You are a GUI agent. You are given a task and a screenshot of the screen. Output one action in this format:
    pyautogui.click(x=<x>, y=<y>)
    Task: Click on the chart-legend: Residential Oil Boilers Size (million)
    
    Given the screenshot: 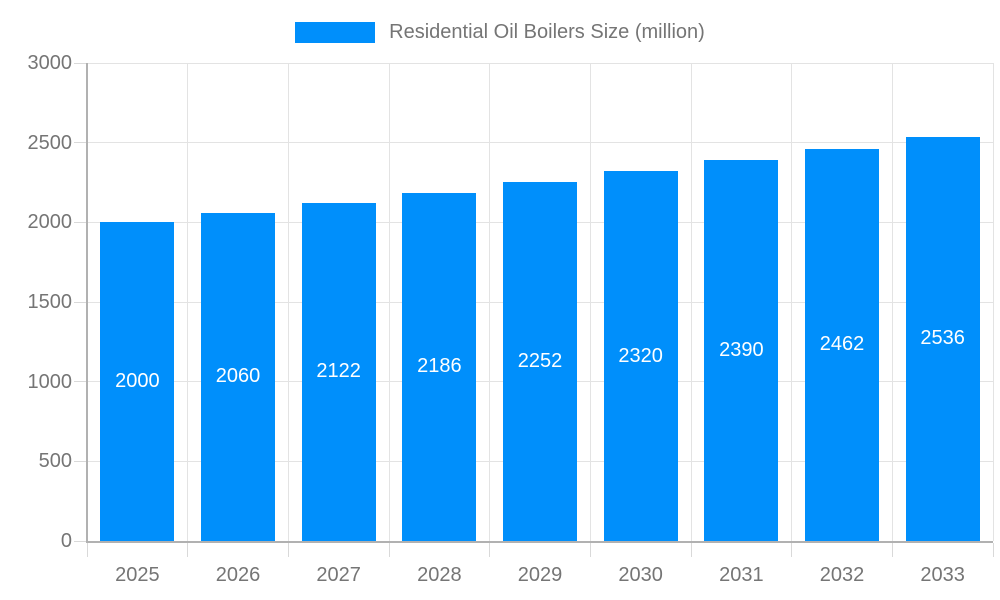 What is the action you would take?
    pyautogui.click(x=500, y=32)
    